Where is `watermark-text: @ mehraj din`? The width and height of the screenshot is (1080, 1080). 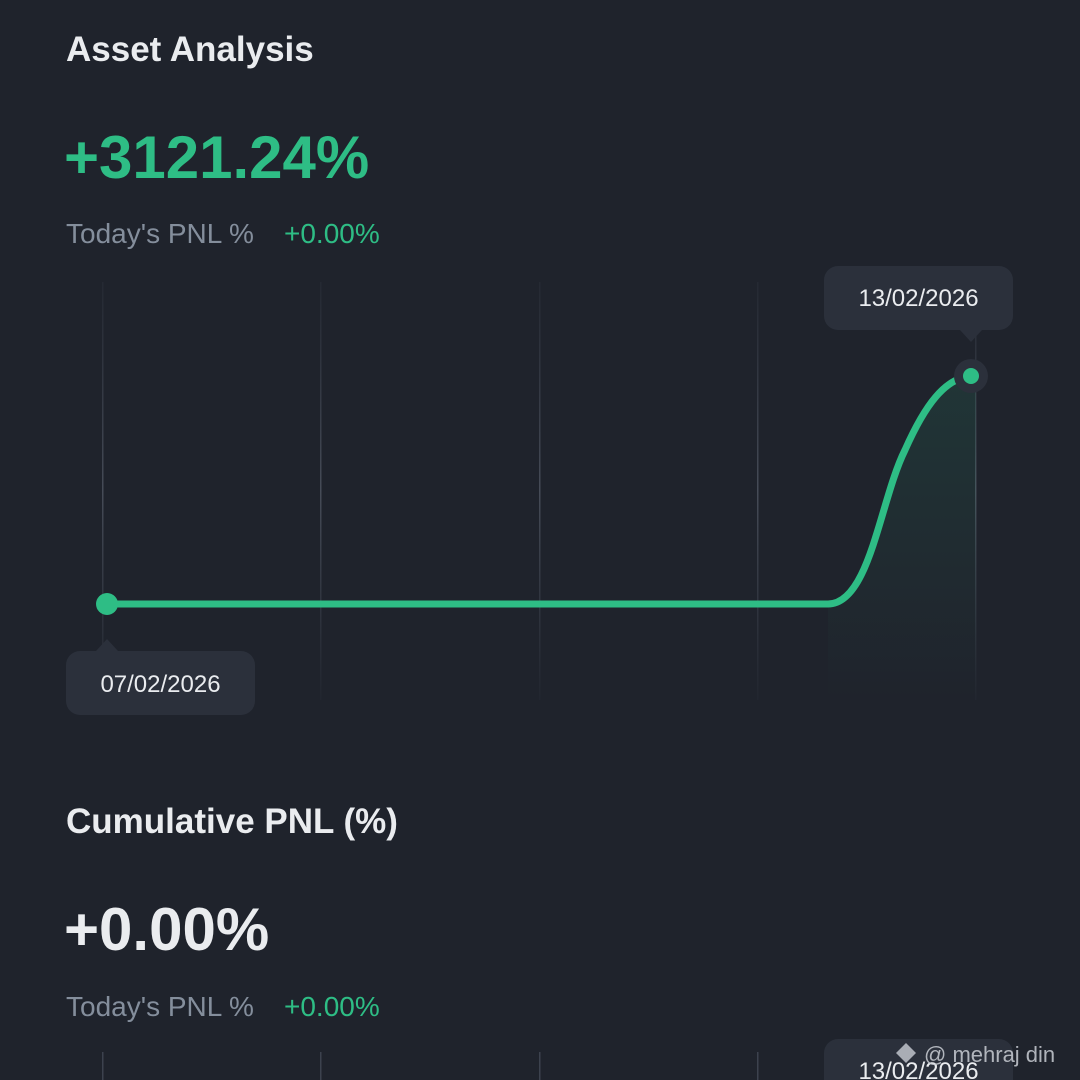 watermark-text: @ mehraj din is located at coordinates (989, 1054).